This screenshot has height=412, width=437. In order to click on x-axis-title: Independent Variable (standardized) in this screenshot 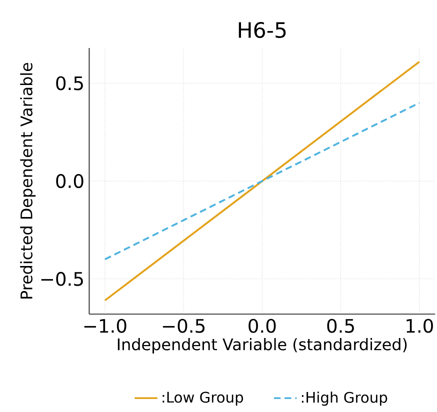, I will do `click(262, 346)`.